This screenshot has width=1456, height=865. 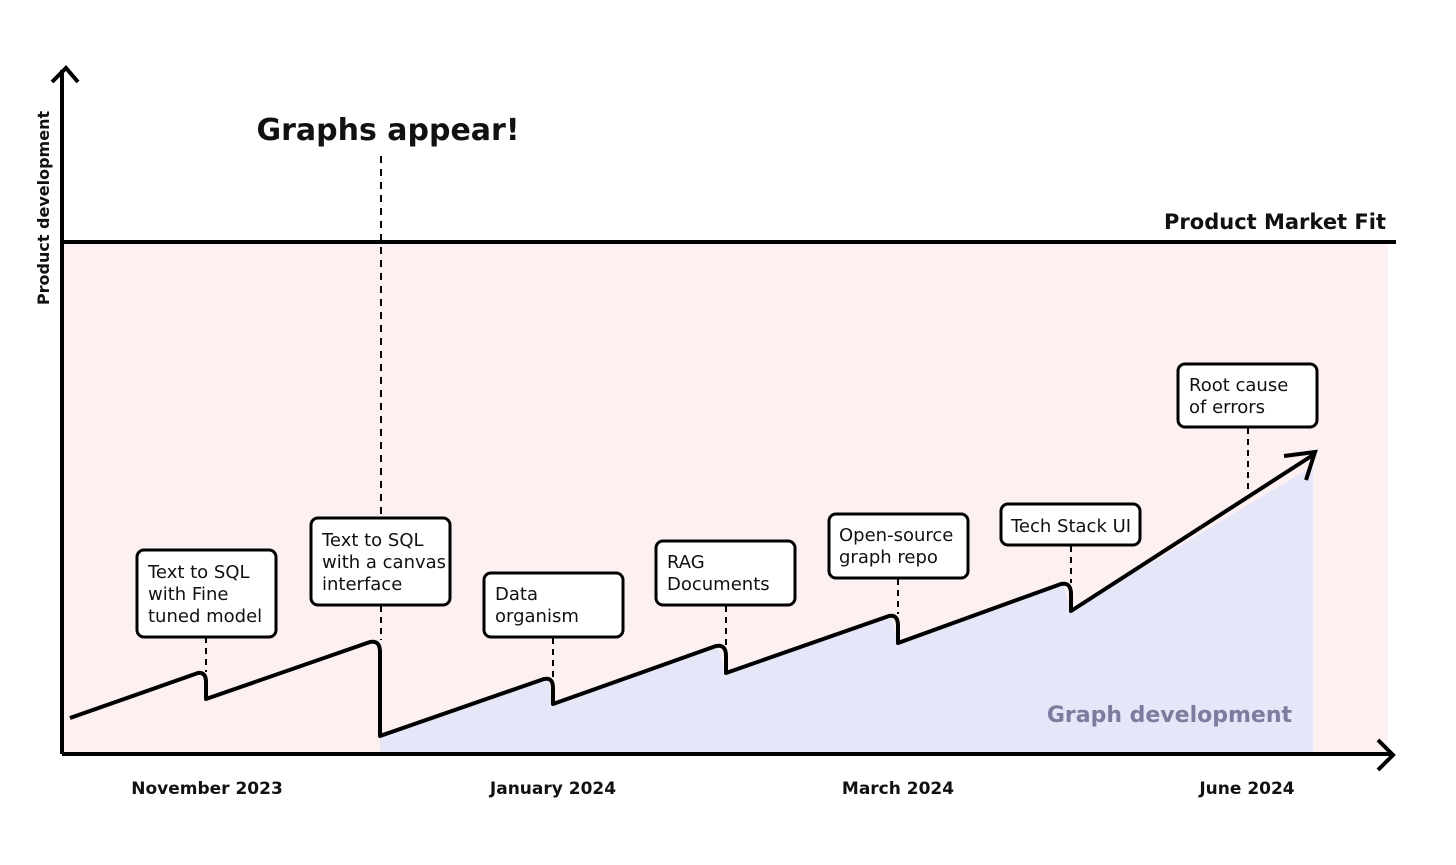 What do you see at coordinates (1238, 385) in the screenshot?
I see `milestone-text: Root cause` at bounding box center [1238, 385].